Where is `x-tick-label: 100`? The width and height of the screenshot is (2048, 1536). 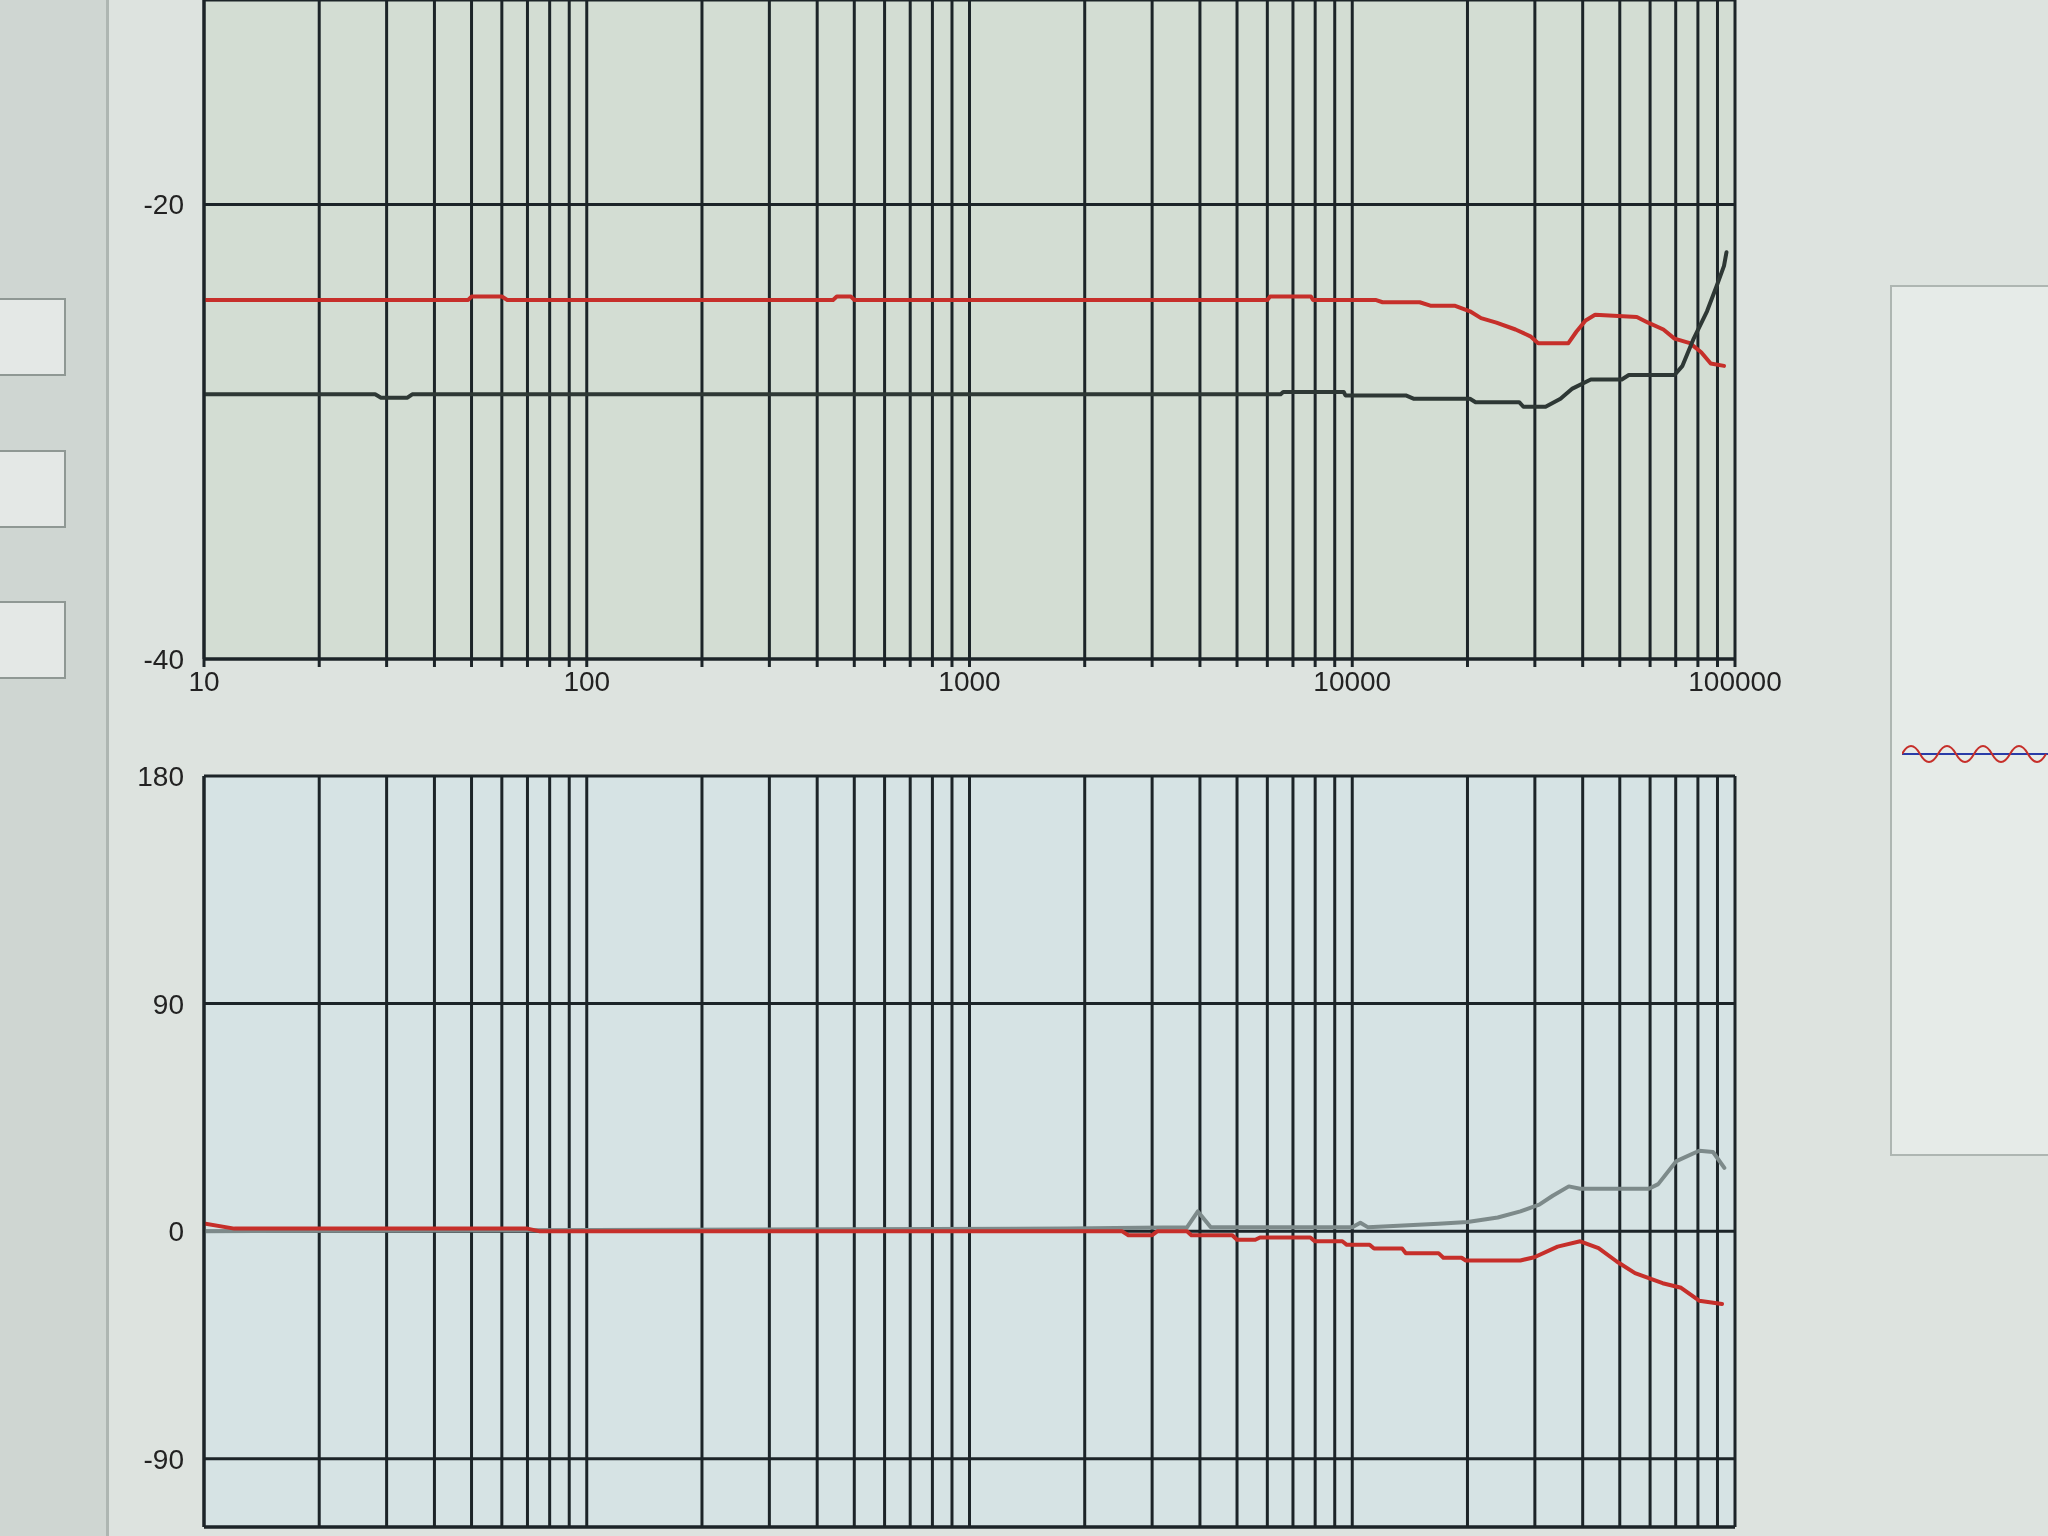 x-tick-label: 100 is located at coordinates (587, 681).